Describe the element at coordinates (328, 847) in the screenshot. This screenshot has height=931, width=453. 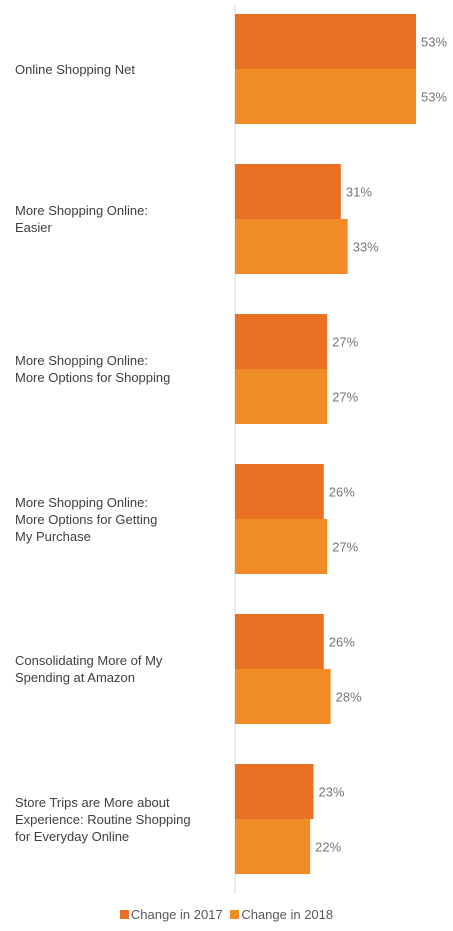
I see `data-label-2018: 22%` at that location.